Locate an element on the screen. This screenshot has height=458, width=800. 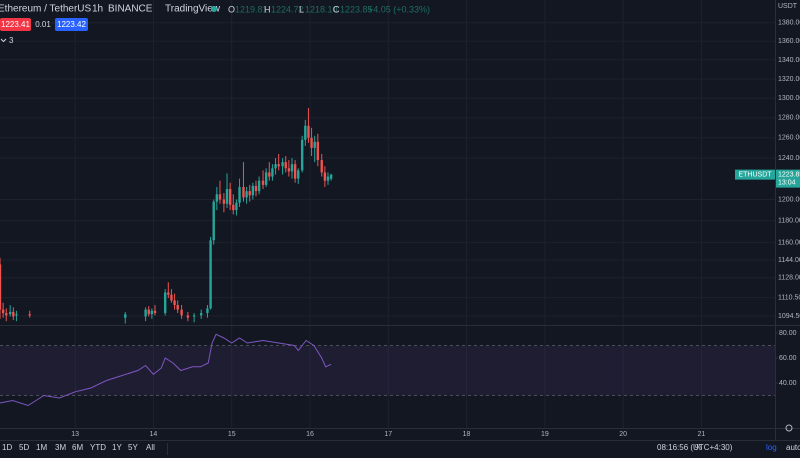
symbol-tag: ETHUSDT is located at coordinates (755, 174).